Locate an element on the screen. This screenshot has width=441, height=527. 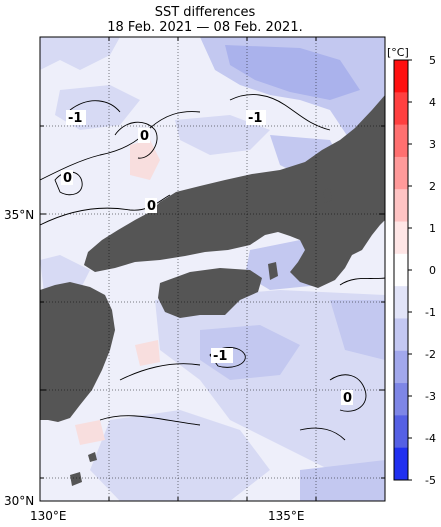
colorbar-tick-label: -4 is located at coordinates (430, 438).